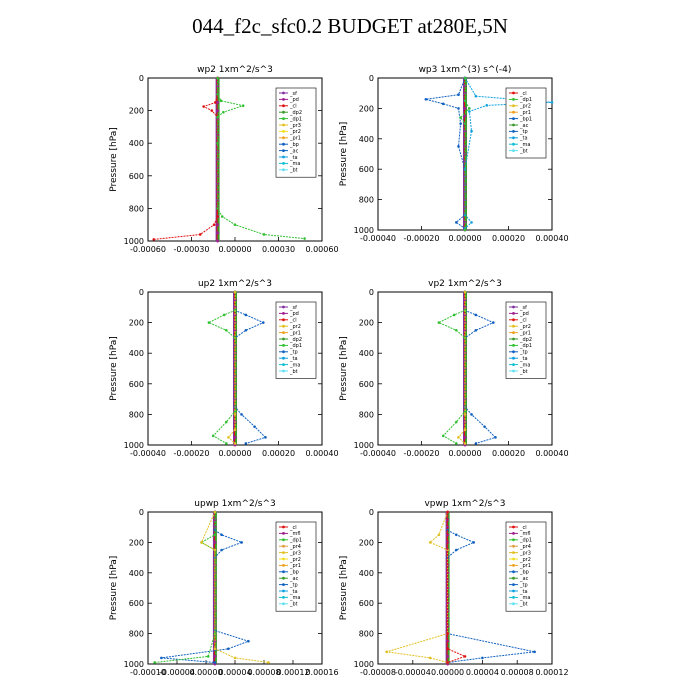 The image size is (700, 700). I want to click on legend-label: _bt, so click(523, 372).